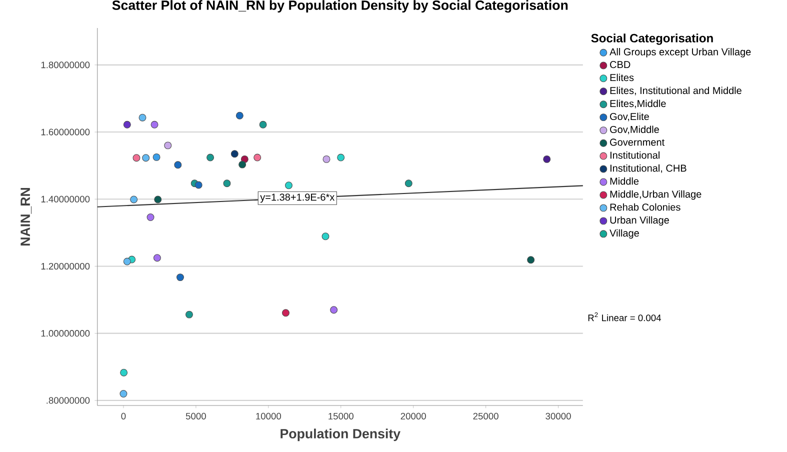 The image size is (787, 452). What do you see at coordinates (558, 416) in the screenshot?
I see `x-tick-label: 30000` at bounding box center [558, 416].